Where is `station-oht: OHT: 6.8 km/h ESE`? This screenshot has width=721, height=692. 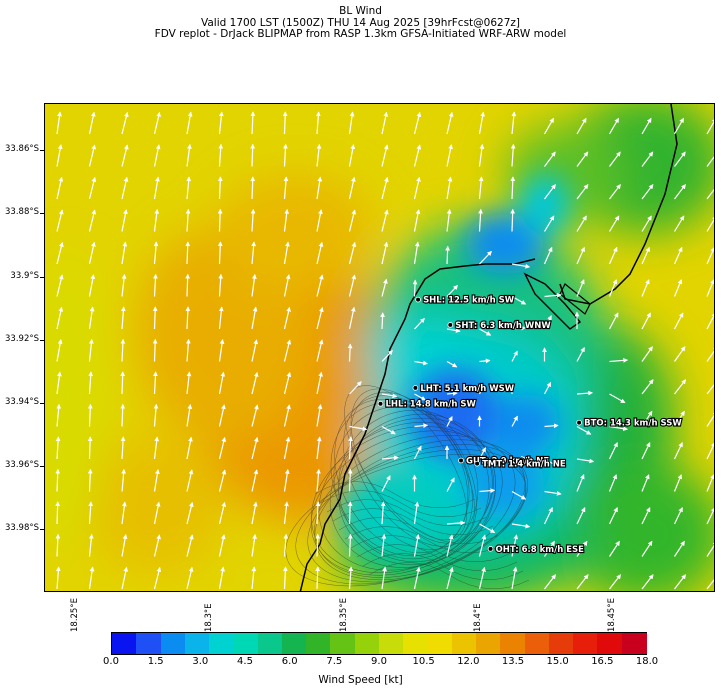
station-oht: OHT: 6.8 km/h ESE is located at coordinates (536, 550).